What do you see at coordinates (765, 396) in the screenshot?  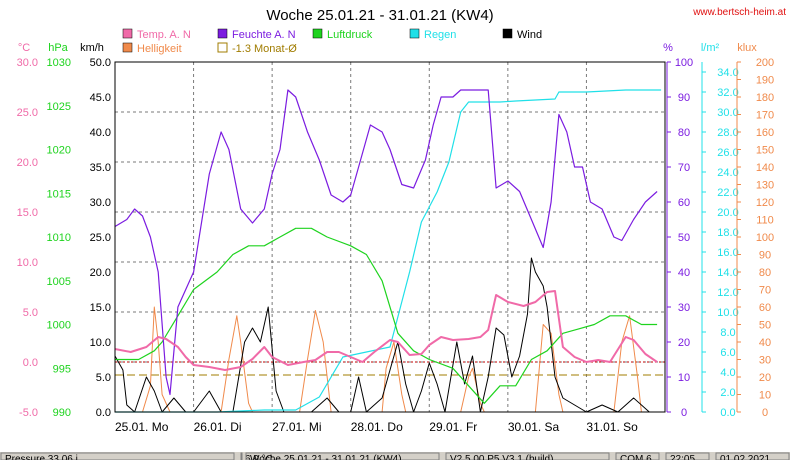 I see `axis-tick-label-brightness: 10` at bounding box center [765, 396].